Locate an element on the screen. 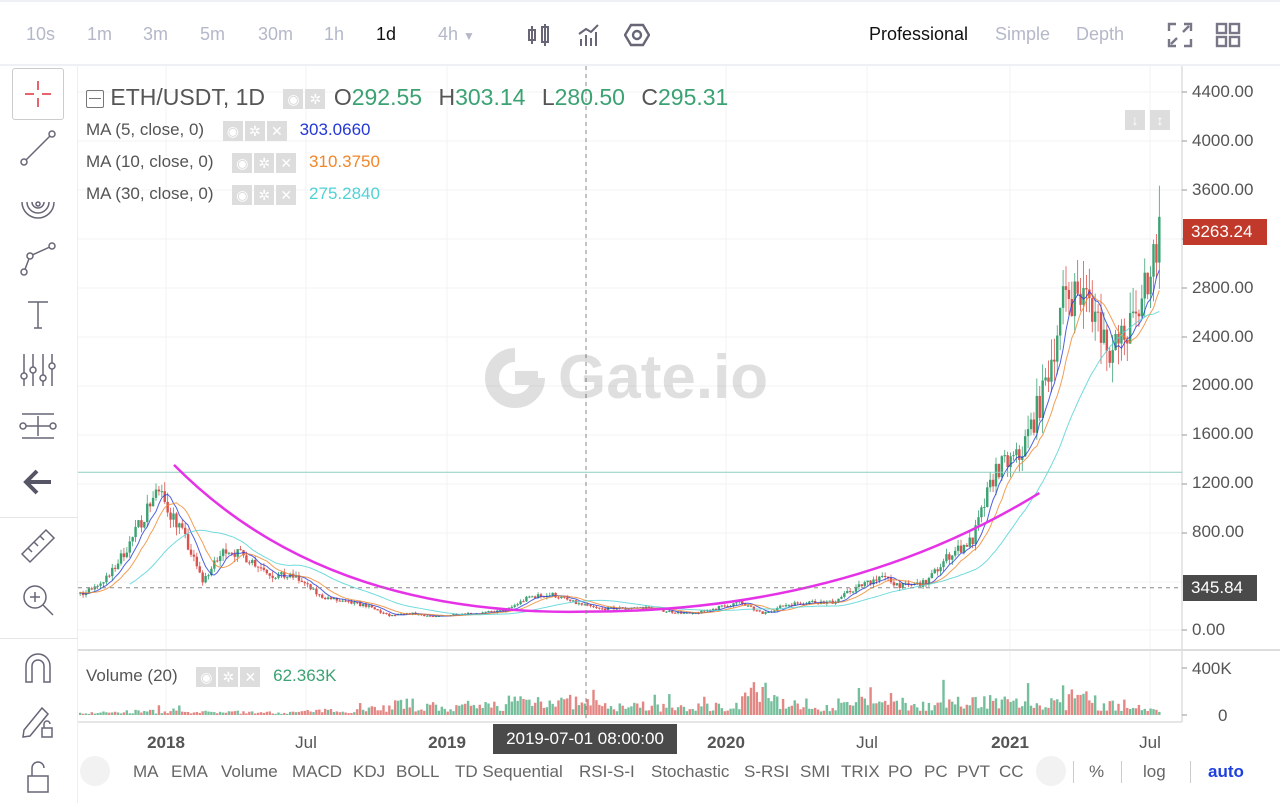 Image resolution: width=1280 pixels, height=803 pixels. measure-tool is located at coordinates (38, 426).